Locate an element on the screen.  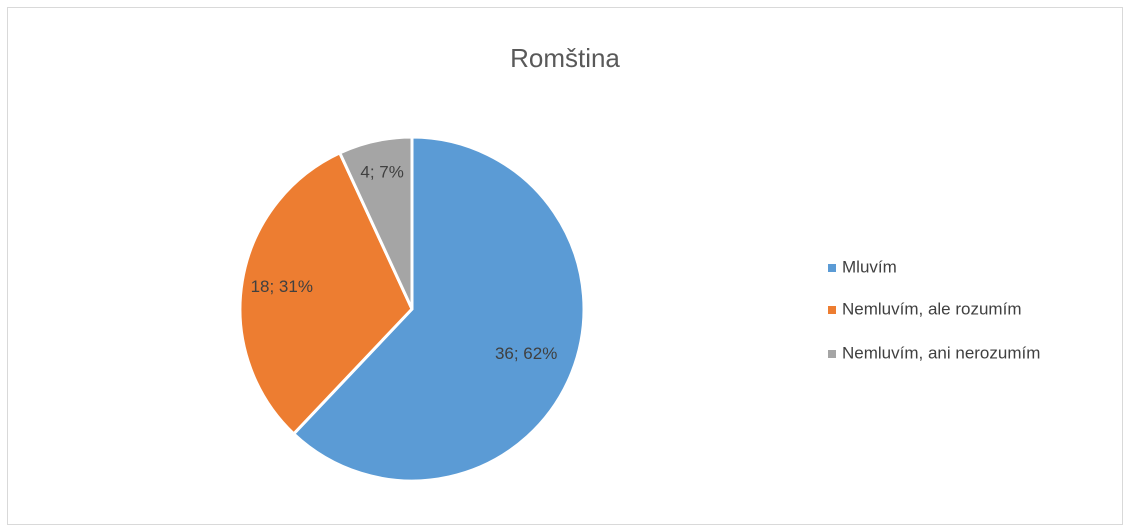
data-label: 4; 7% is located at coordinates (381, 172).